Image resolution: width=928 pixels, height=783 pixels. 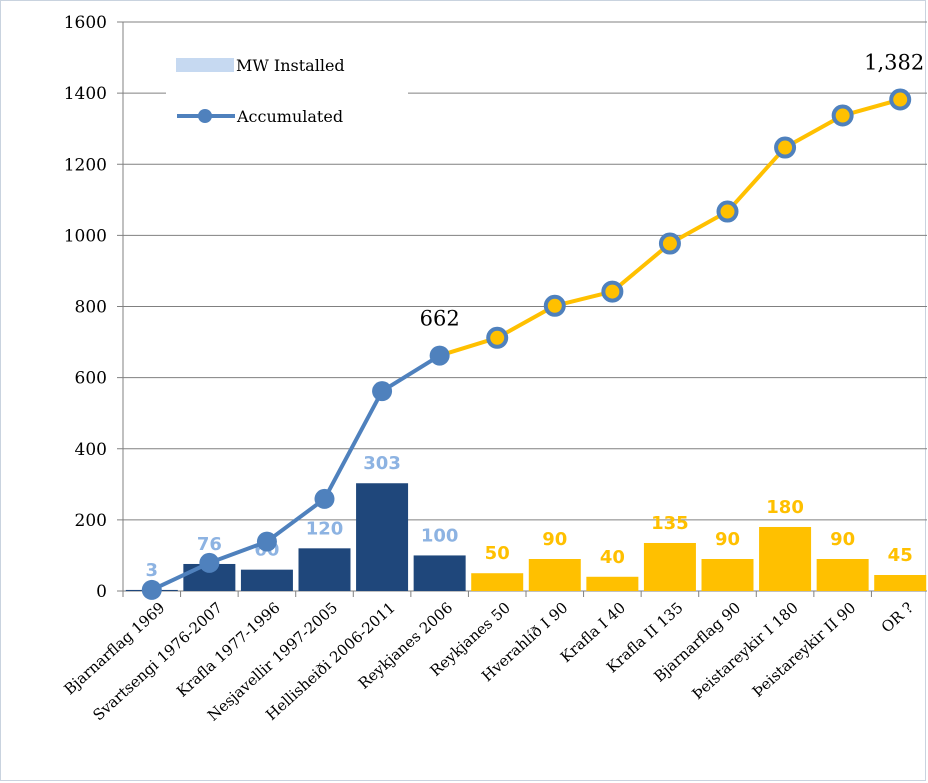 What do you see at coordinates (804, 650) in the screenshot?
I see `x-tick-label: Þeistareykir II 90` at bounding box center [804, 650].